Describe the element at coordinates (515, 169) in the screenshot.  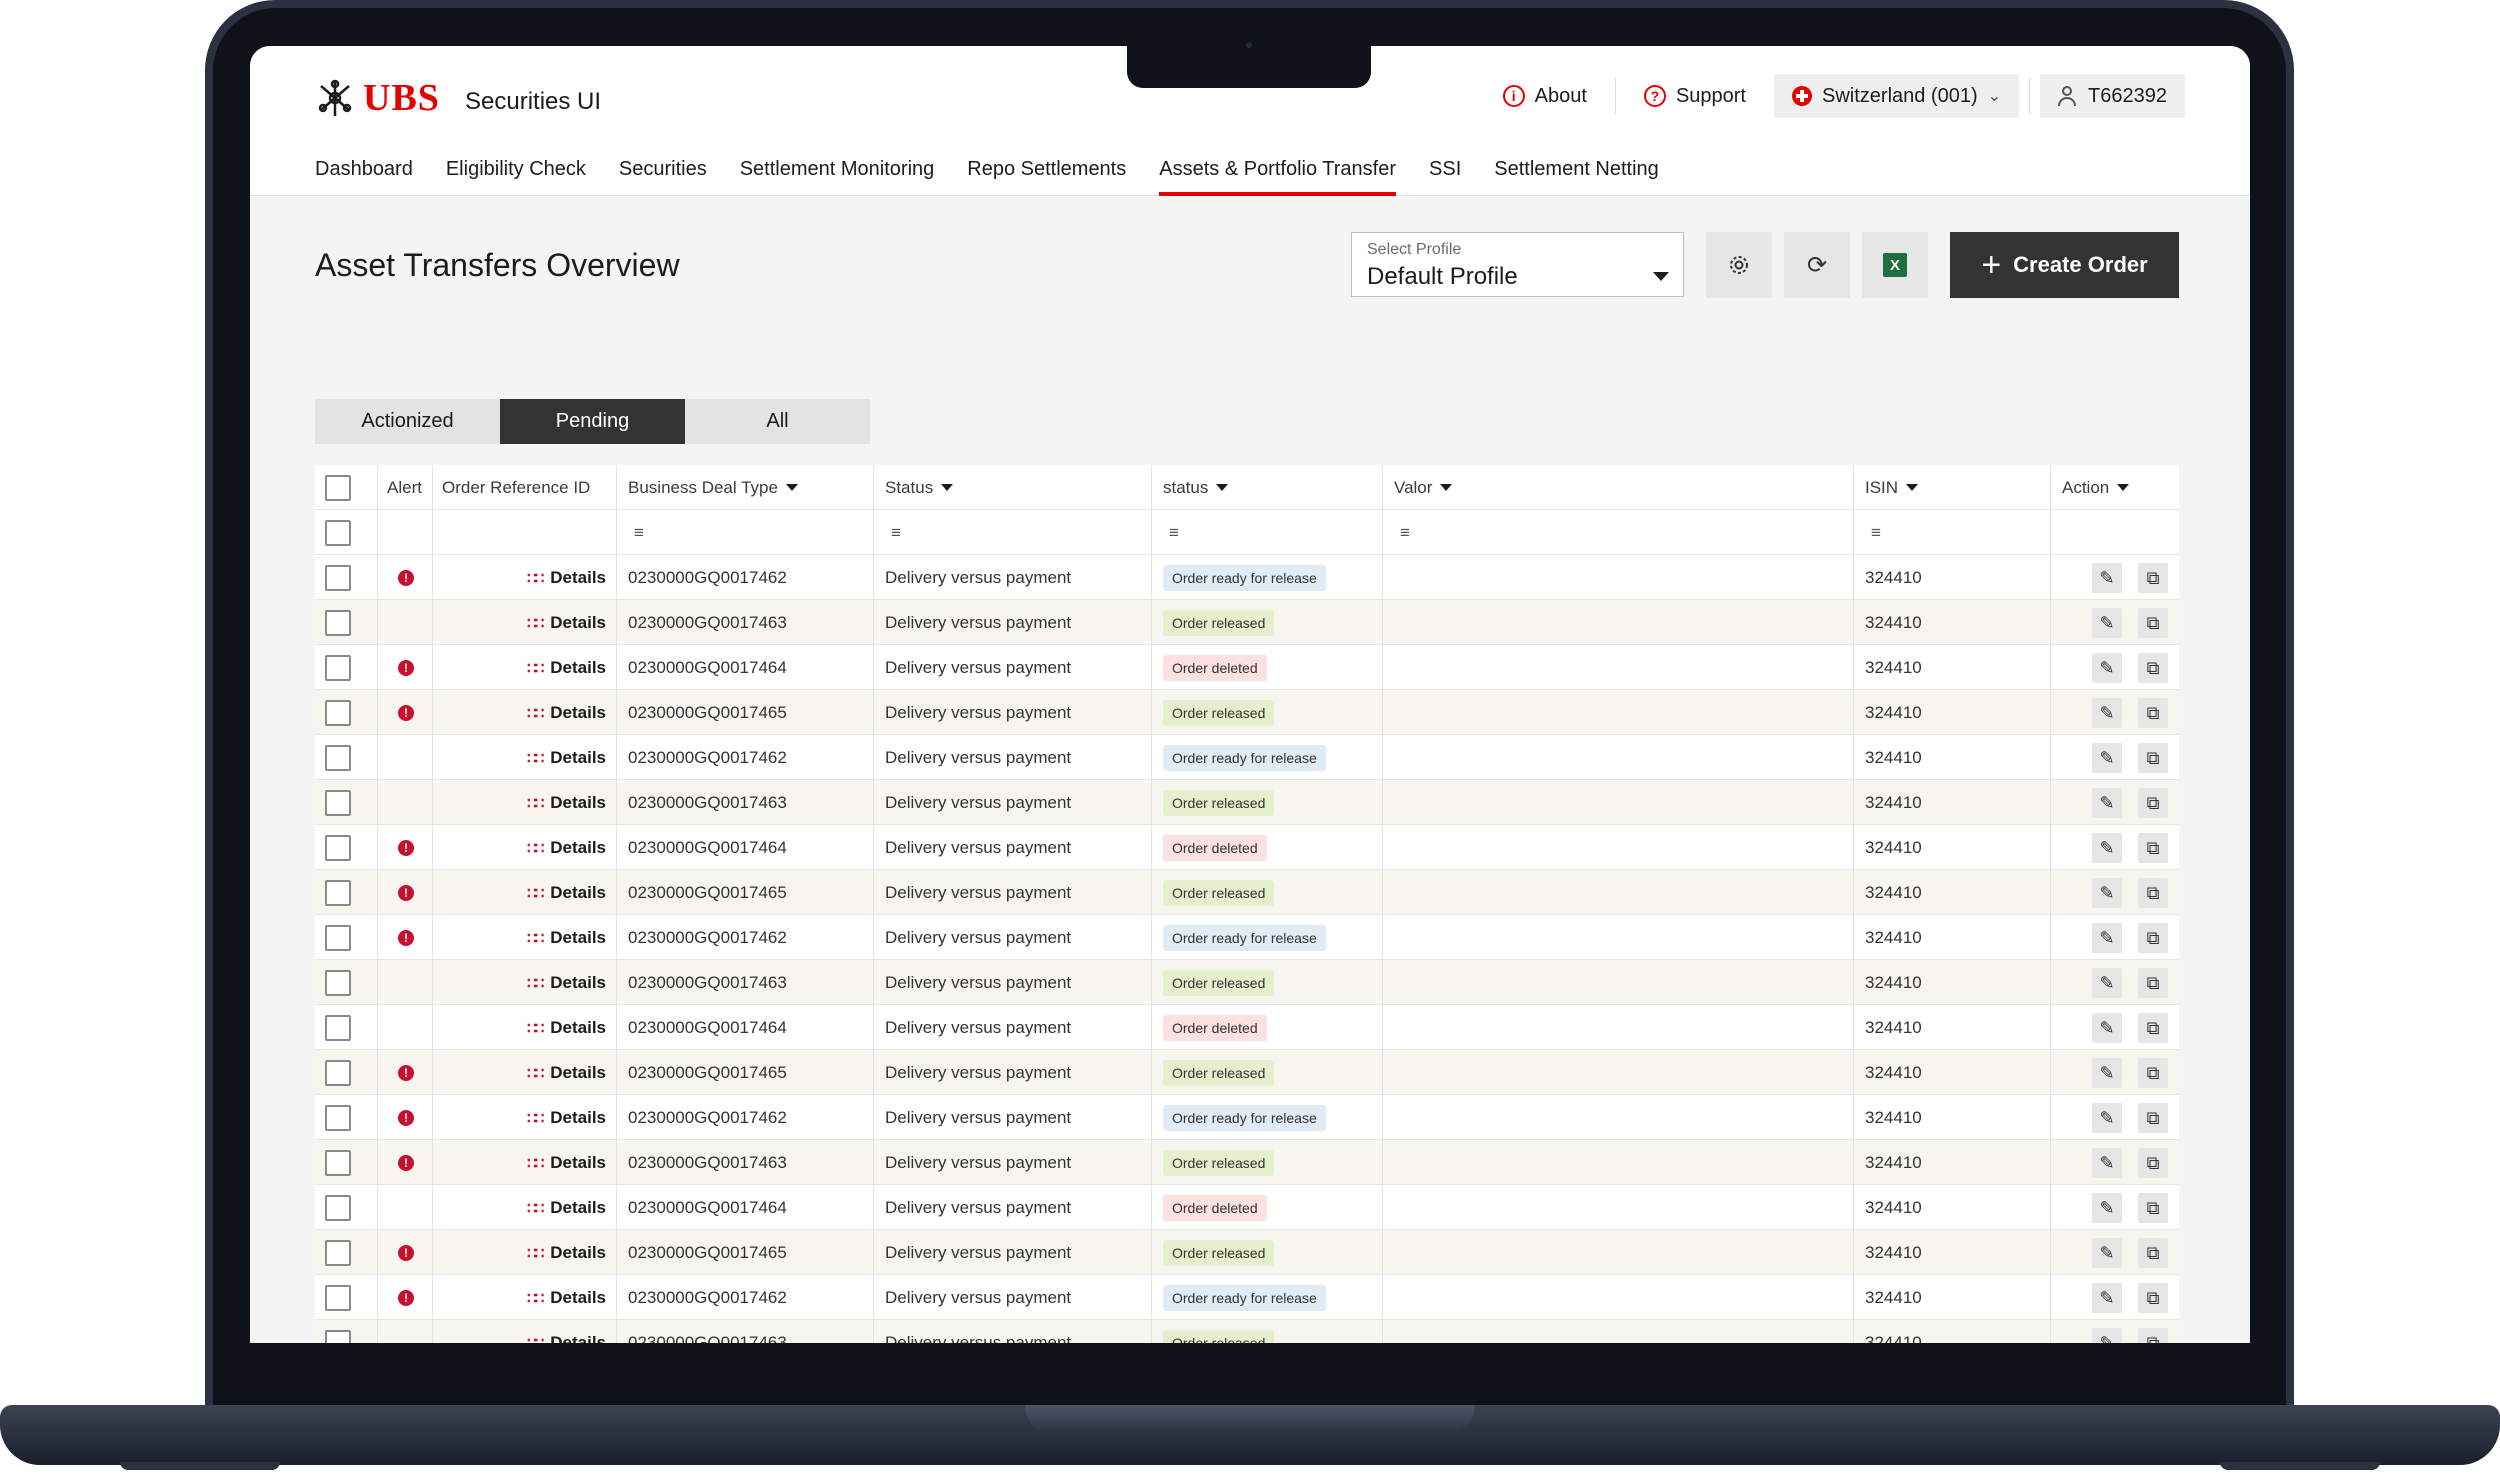
I see `nav-item-eligibility-check: Eligibility Check` at that location.